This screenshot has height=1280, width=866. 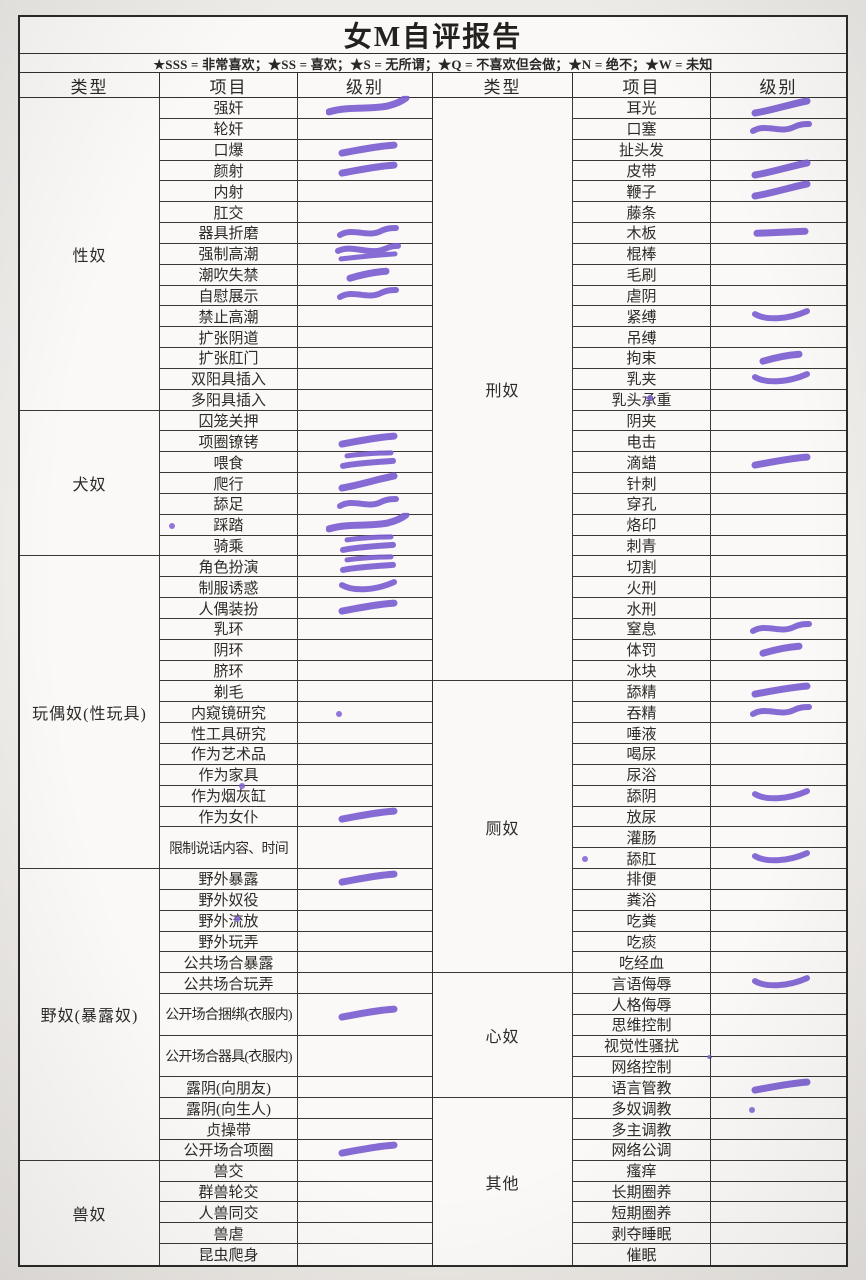 What do you see at coordinates (642, 775) in the screenshot?
I see `item-cell: 尿浴` at bounding box center [642, 775].